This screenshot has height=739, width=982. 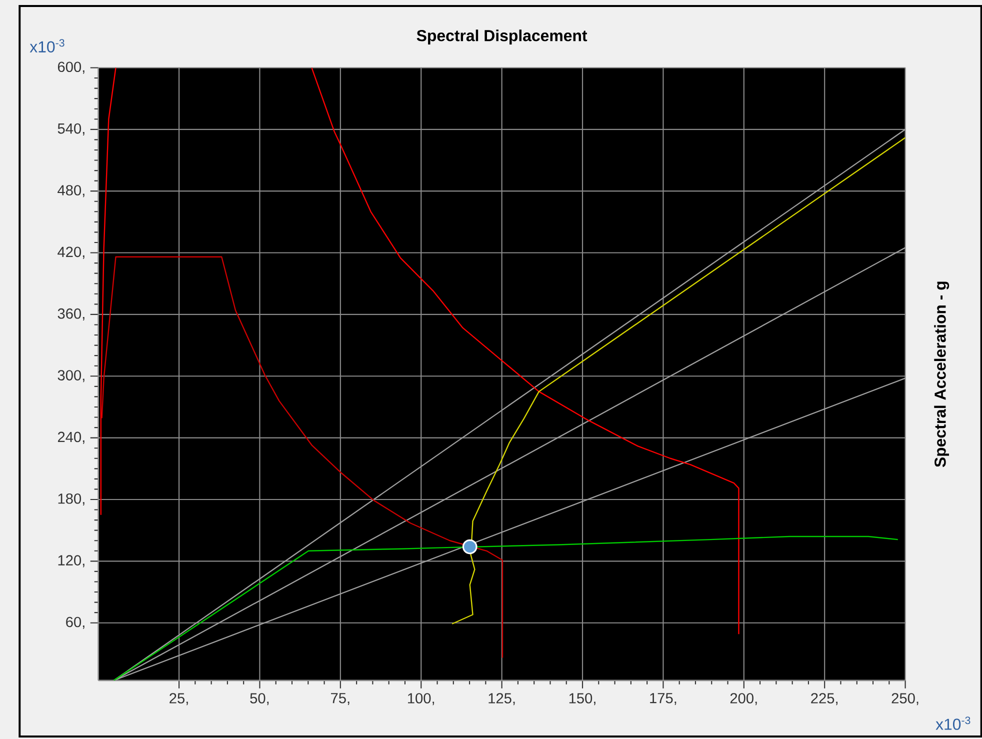 What do you see at coordinates (71, 376) in the screenshot?
I see `y-tick-label: 300,` at bounding box center [71, 376].